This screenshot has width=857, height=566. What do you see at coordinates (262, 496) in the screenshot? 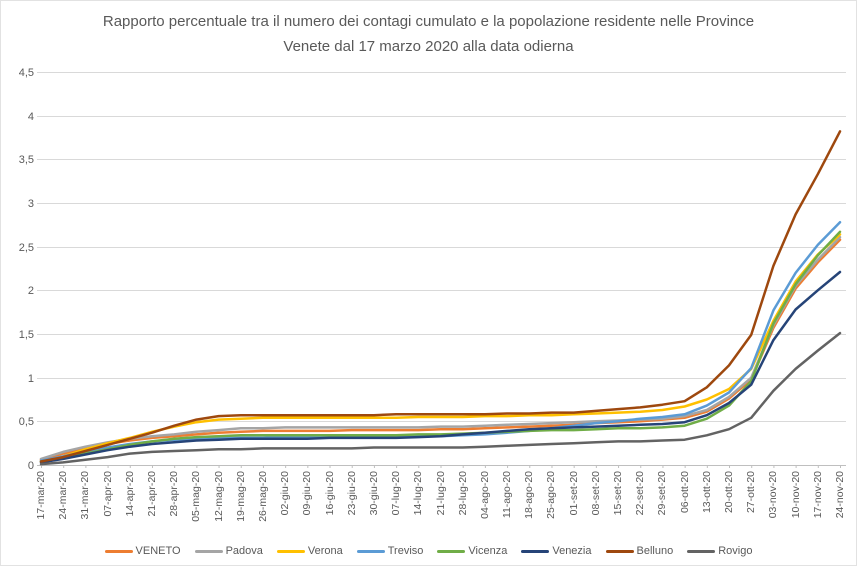
I see `x-tick-label: 26-mag-20` at bounding box center [262, 496].